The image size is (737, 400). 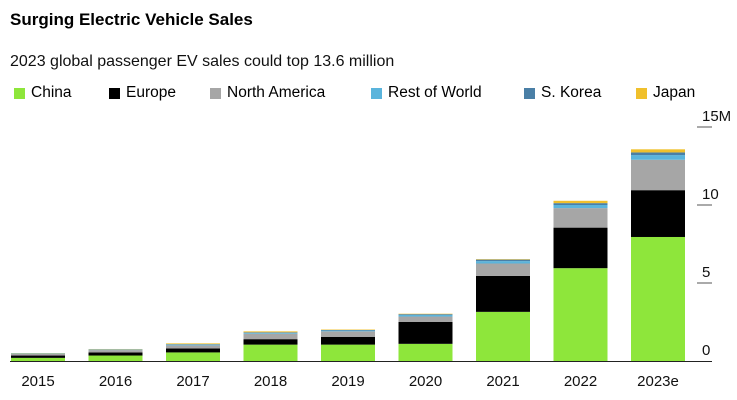 What do you see at coordinates (658, 151) in the screenshot?
I see `bar-japan-2023e` at bounding box center [658, 151].